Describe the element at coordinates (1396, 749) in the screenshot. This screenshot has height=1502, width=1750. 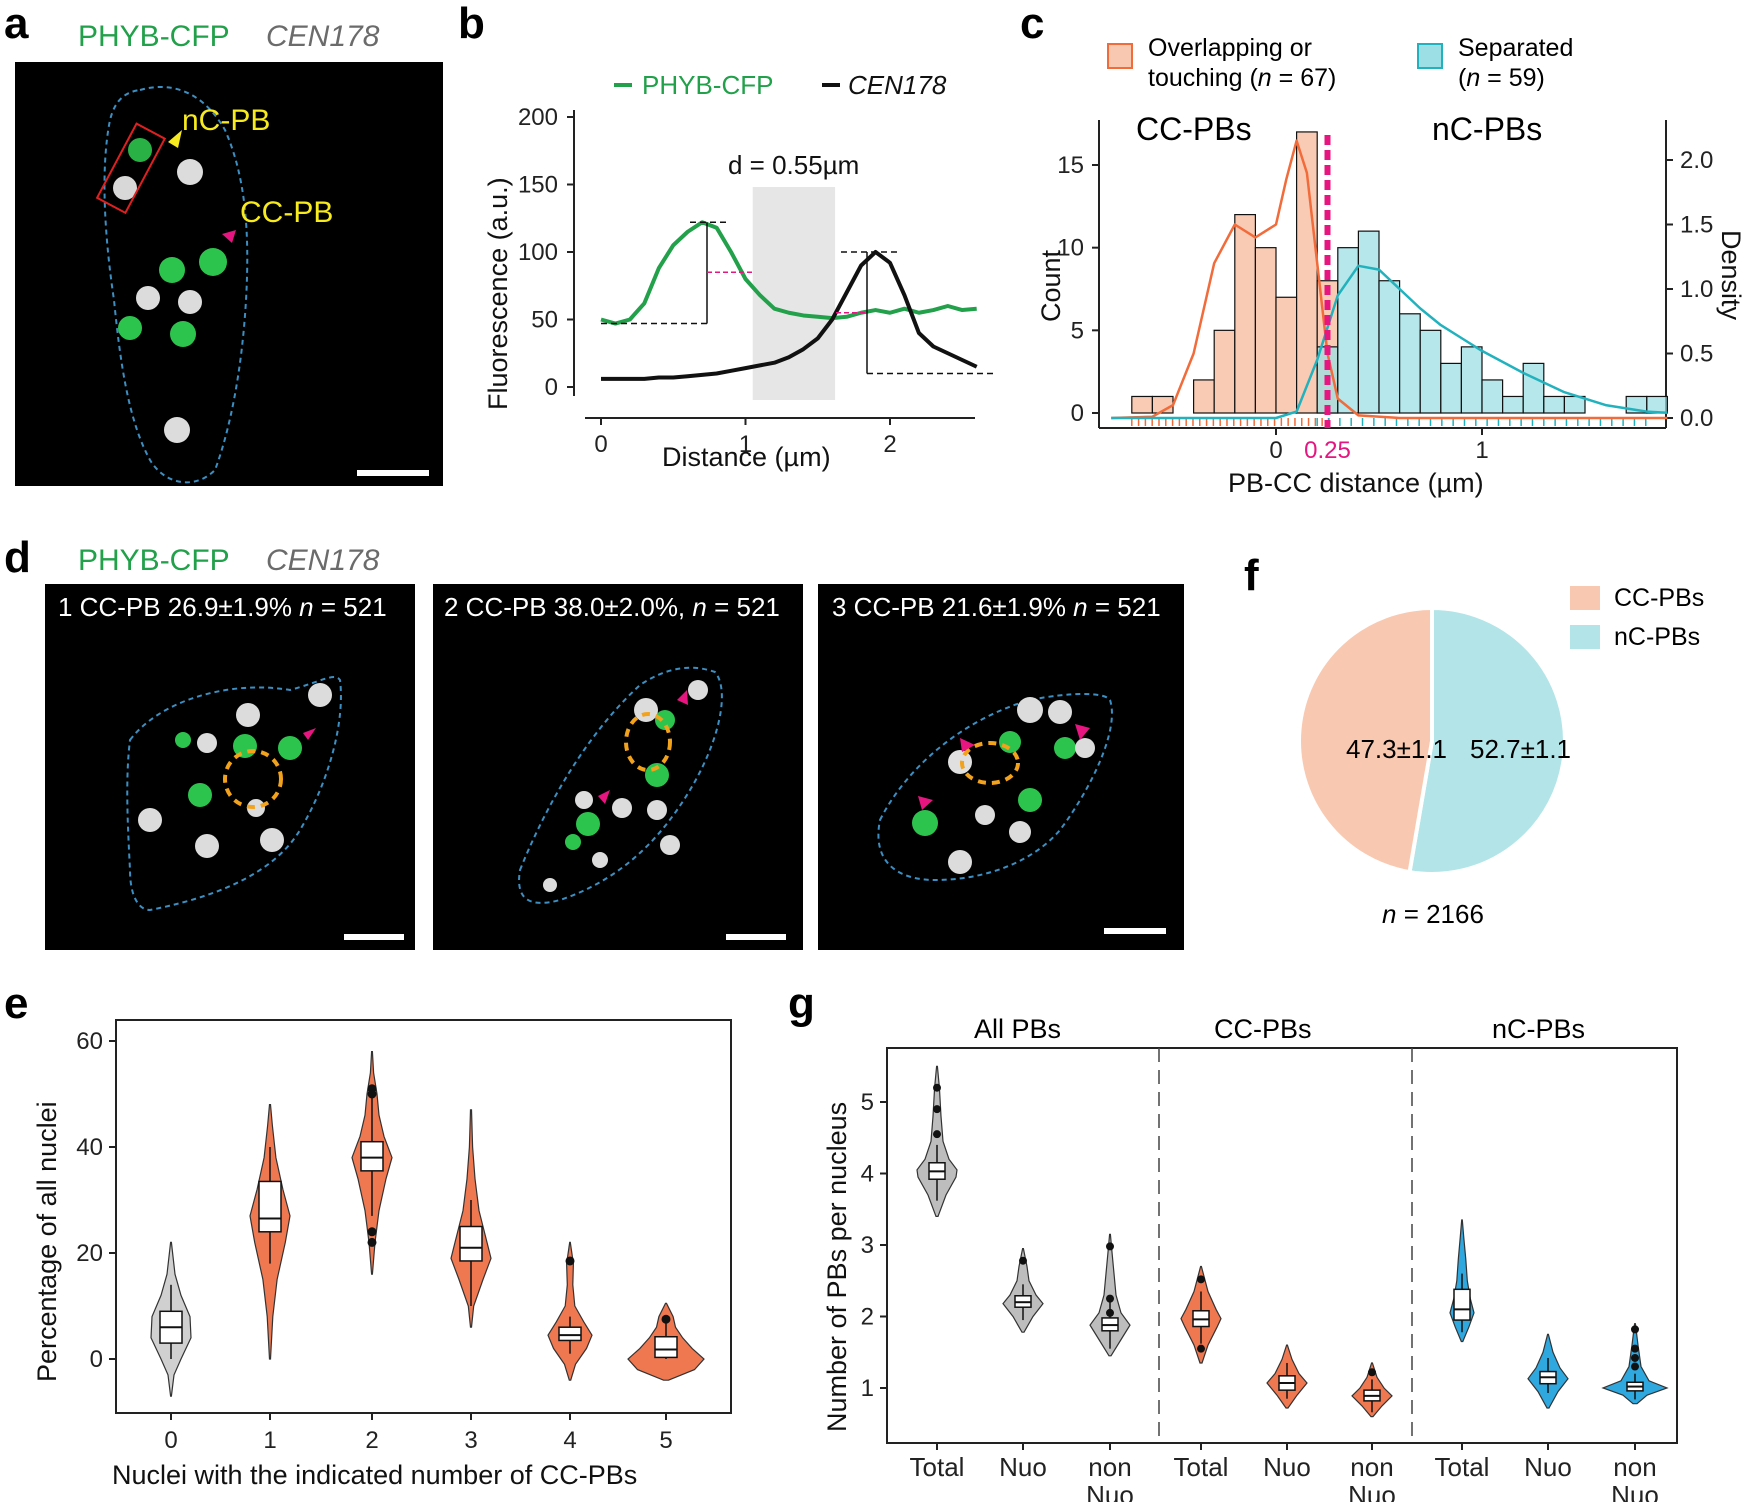
I see `pie-label-ccpbs: 47.3±1.1` at that location.